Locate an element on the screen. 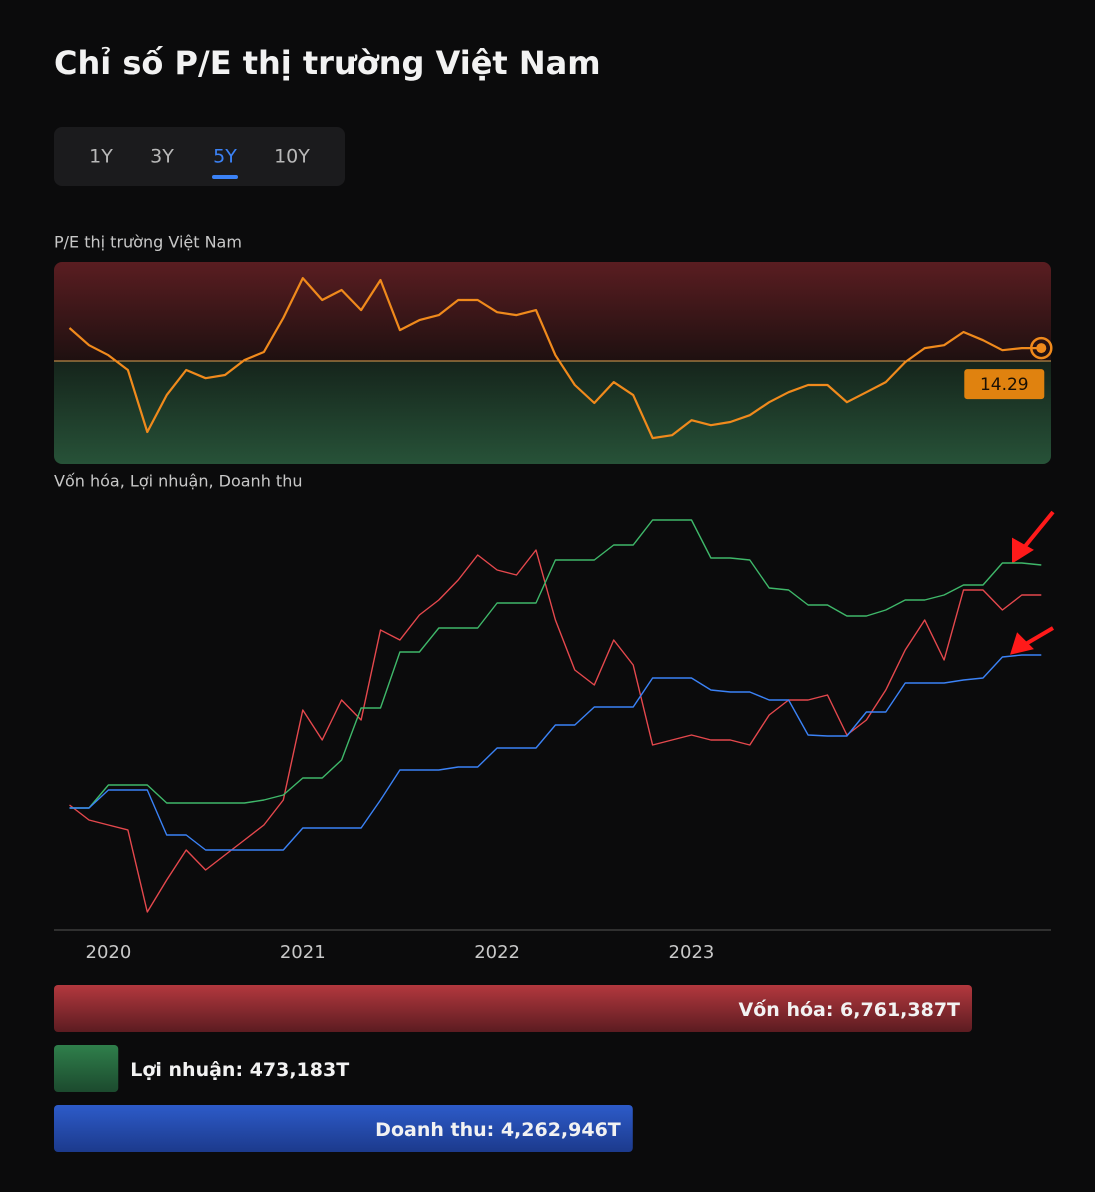 The width and height of the screenshot is (1095, 1192). bar-label: Vốn hóa: 6,761,387T is located at coordinates (849, 1009).